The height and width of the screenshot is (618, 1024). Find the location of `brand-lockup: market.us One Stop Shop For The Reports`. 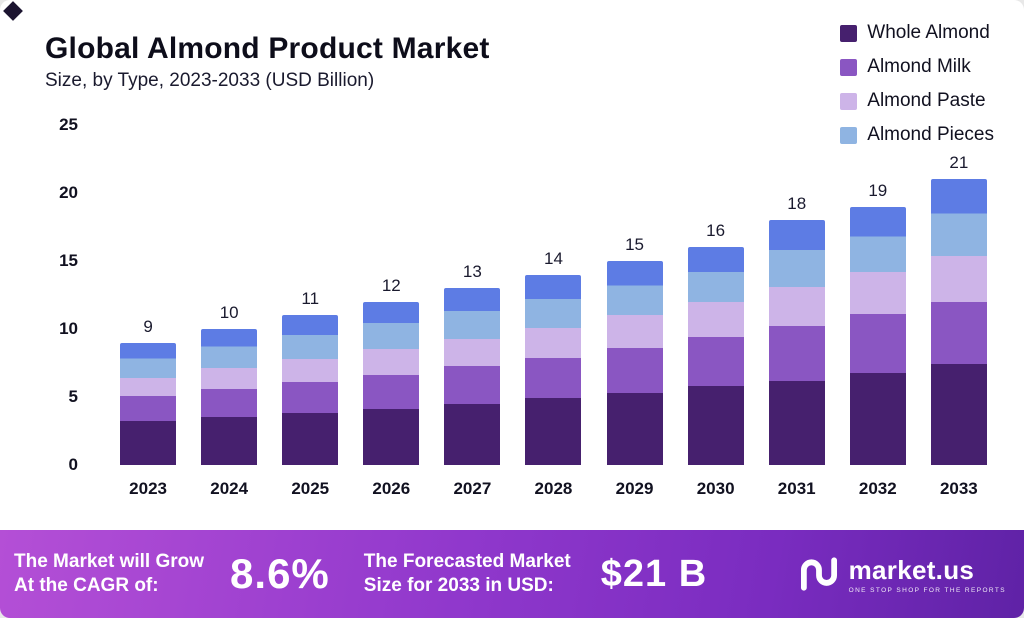

brand-lockup: market.us One Stop Shop For The Reports is located at coordinates (901, 574).